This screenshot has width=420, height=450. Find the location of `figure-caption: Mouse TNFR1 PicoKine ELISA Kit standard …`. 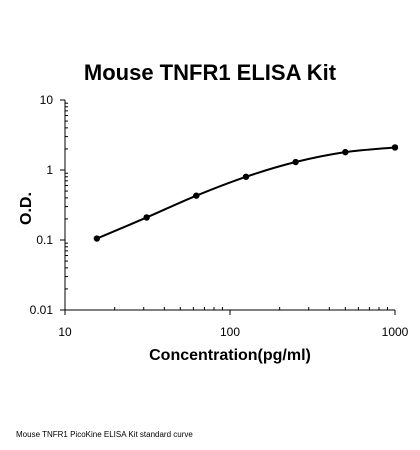

figure-caption: Mouse TNFR1 PicoKine ELISA Kit standard … is located at coordinates (104, 434).